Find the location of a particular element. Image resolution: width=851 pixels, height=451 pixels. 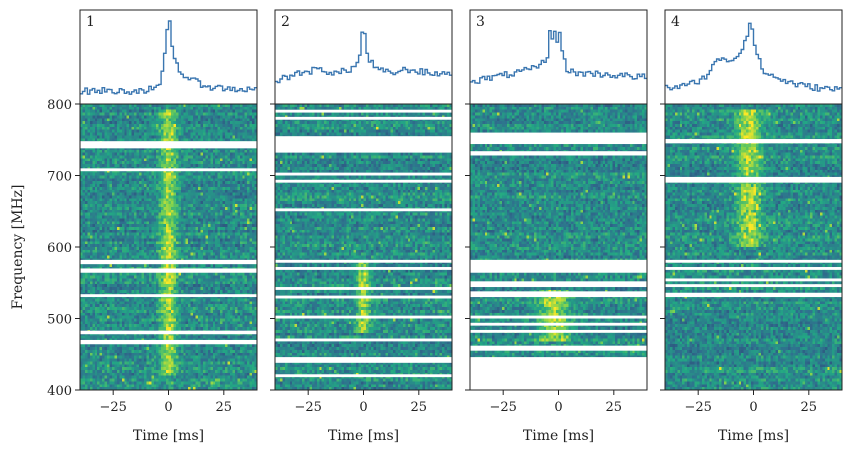

panel-label: 1 is located at coordinates (90, 22).